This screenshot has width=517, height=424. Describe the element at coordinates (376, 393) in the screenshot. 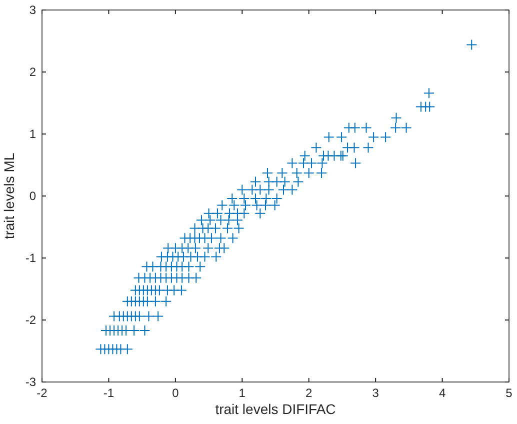

I see `x-tick-label: 3` at that location.